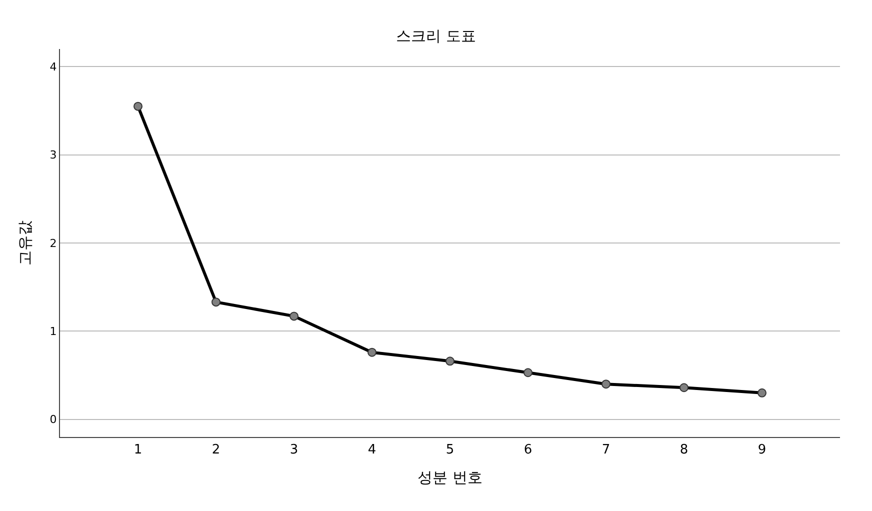 This screenshot has height=511, width=872. I want to click on x-tick-label: 7, so click(606, 450).